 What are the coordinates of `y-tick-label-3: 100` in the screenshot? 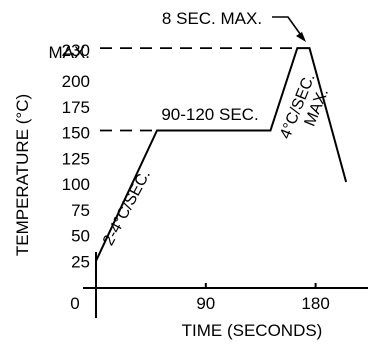 It's located at (76, 184).